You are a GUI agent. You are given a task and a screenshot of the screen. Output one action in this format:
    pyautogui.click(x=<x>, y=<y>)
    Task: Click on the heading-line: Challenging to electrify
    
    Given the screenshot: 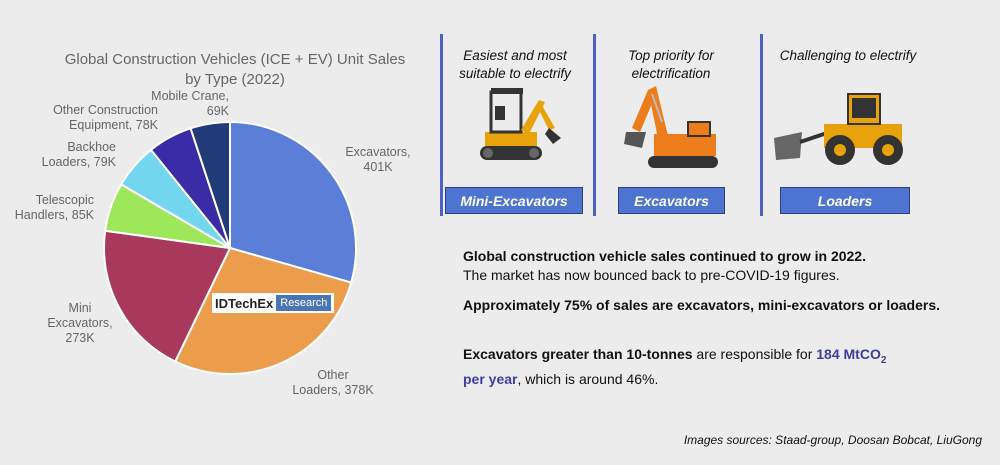 What is the action you would take?
    pyautogui.click(x=848, y=55)
    